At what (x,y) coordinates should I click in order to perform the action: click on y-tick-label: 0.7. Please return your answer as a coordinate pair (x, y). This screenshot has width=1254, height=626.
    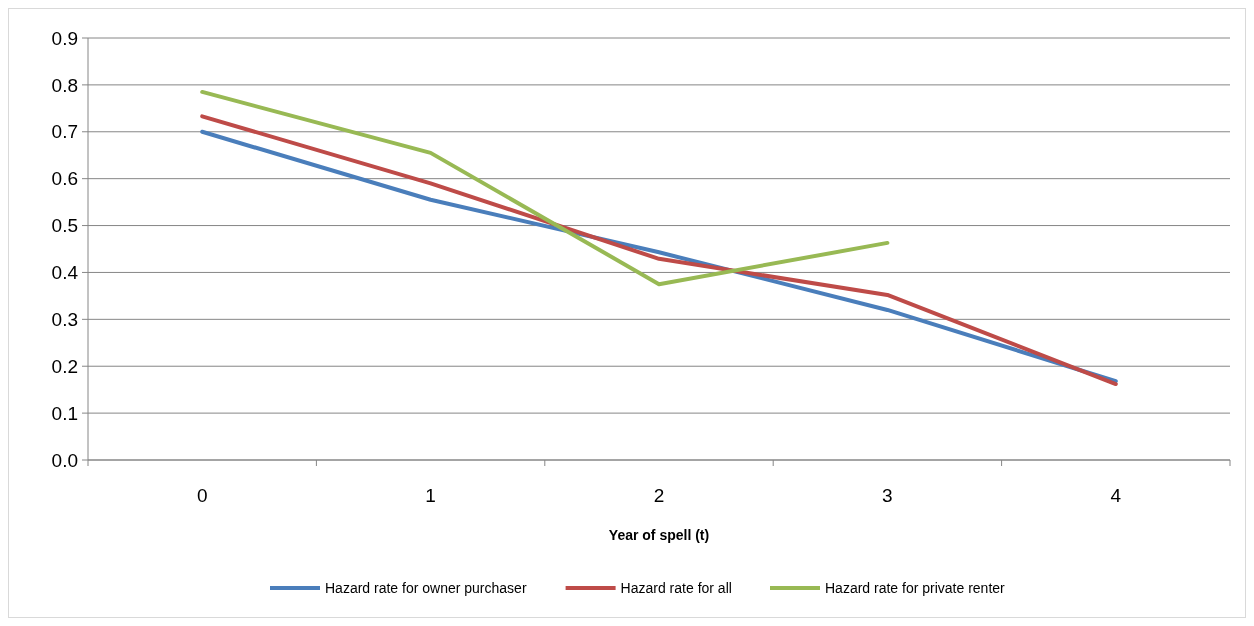
    Looking at the image, I should click on (64, 132).